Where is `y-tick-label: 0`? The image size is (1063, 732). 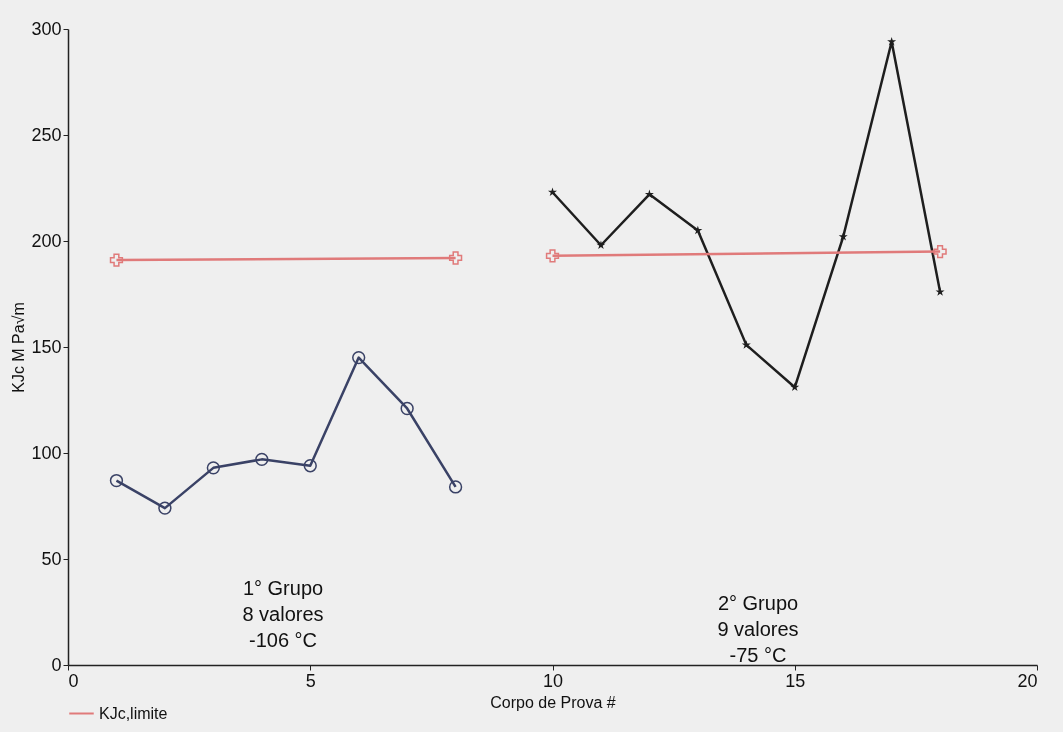
y-tick-label: 0 is located at coordinates (56, 664).